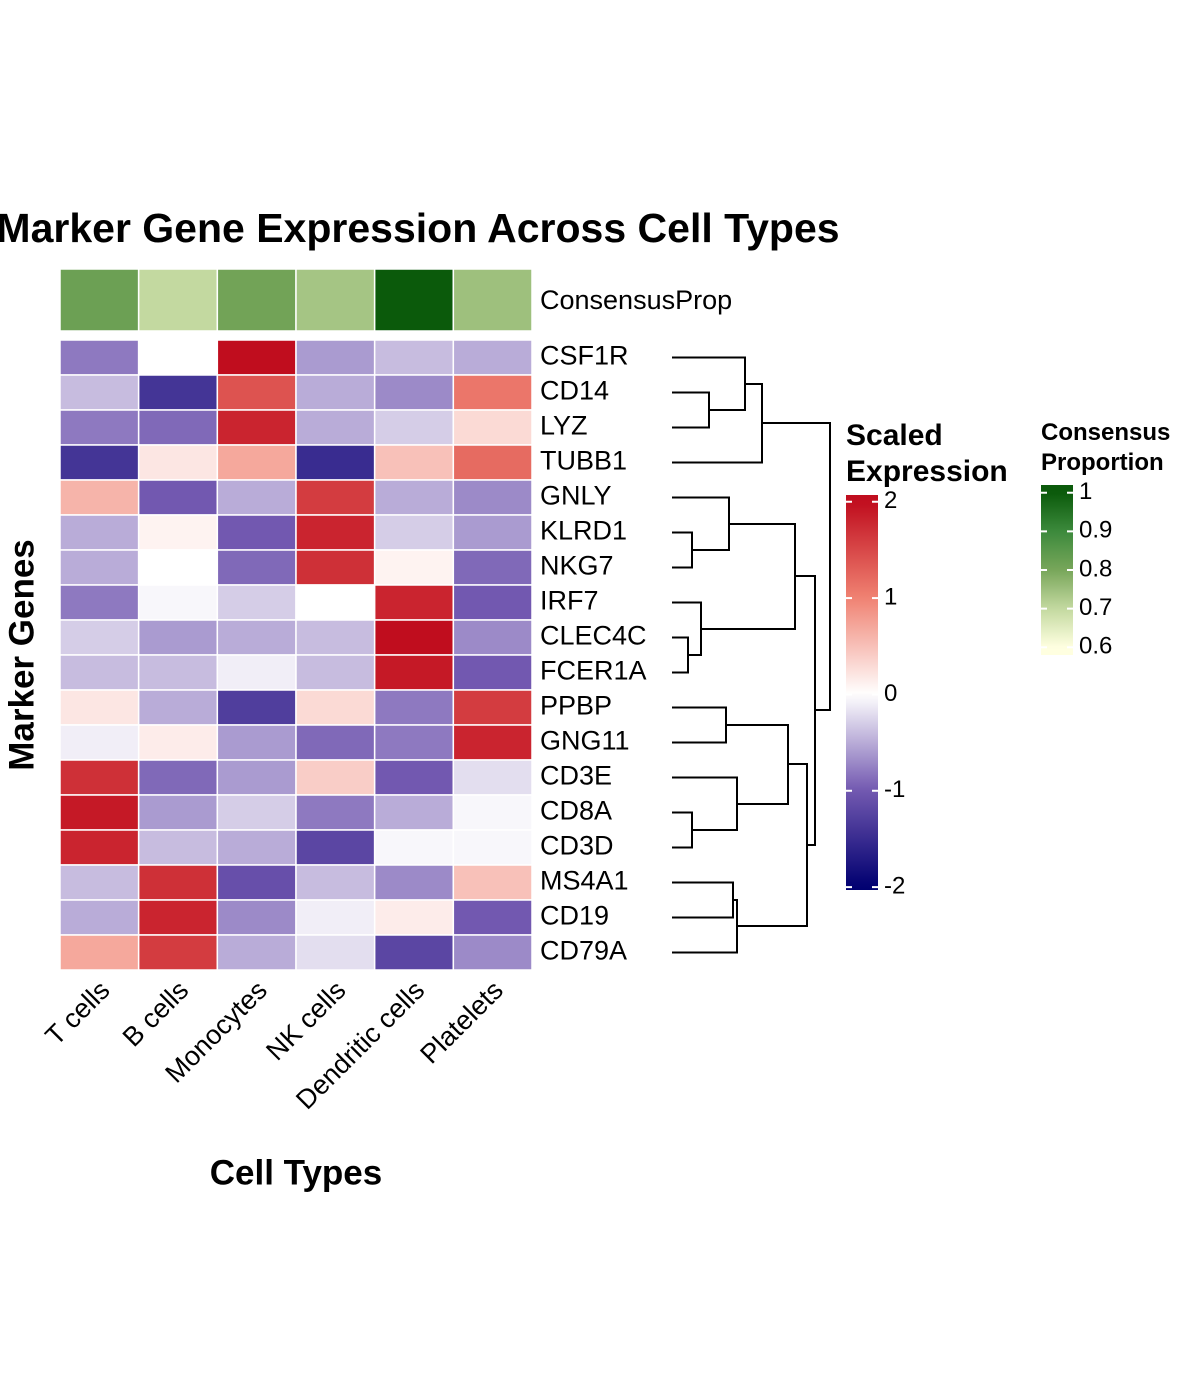 Image resolution: width=1200 pixels, height=1400 pixels. Describe the element at coordinates (420, 228) in the screenshot. I see `chart-title: Marker Gene Expression Across Cell Types` at that location.